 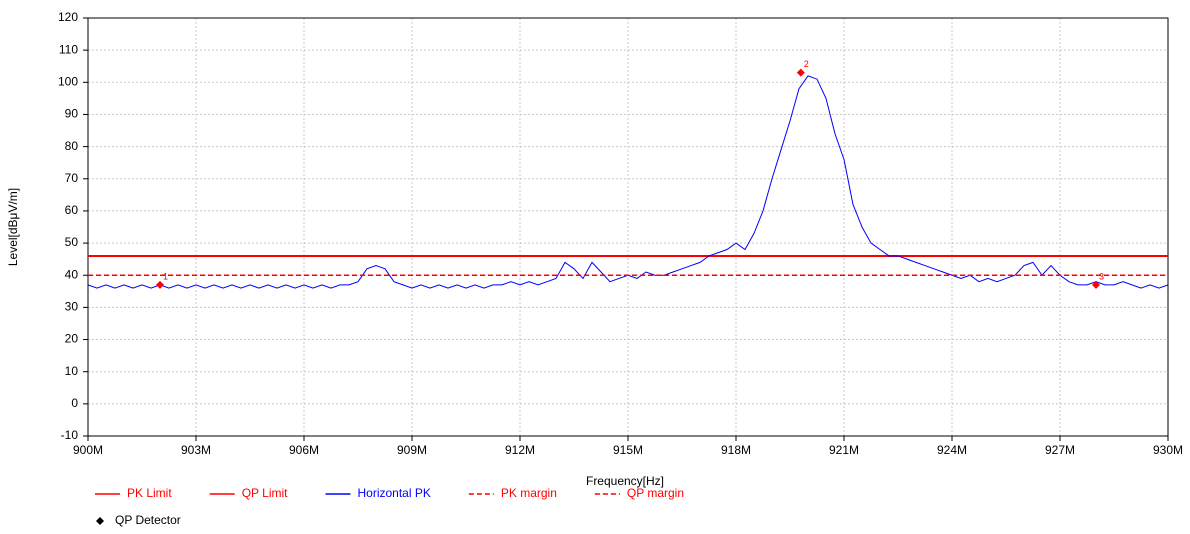 I want to click on y-tick-label: 80, so click(x=72, y=146).